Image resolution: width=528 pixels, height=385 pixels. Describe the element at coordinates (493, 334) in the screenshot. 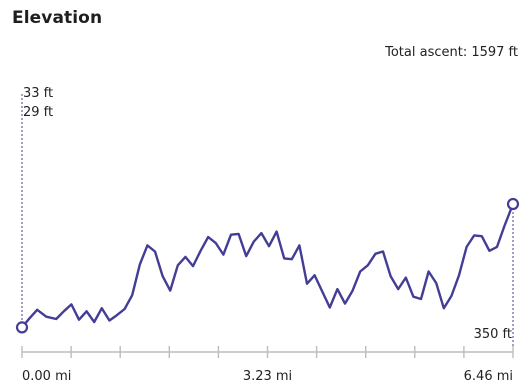

I see `end-marker-label: 350 ft` at that location.